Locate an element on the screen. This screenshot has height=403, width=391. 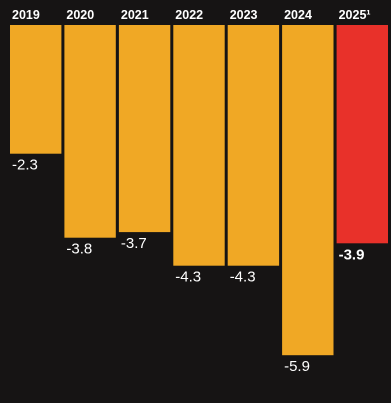
bar-2020 is located at coordinates (90, 131).